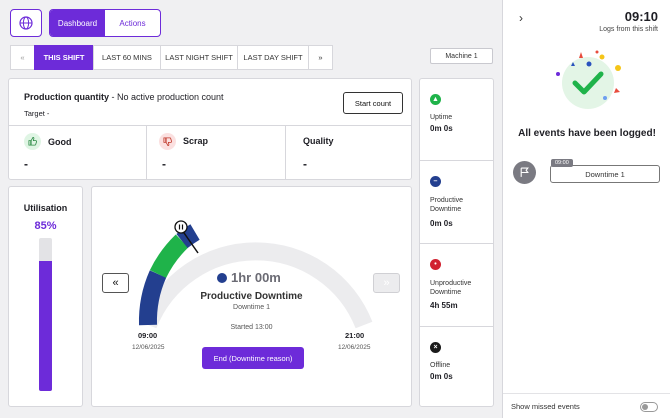 This screenshot has height=418, width=670. I want to click on gauge-end-time: 21:00, so click(355, 335).